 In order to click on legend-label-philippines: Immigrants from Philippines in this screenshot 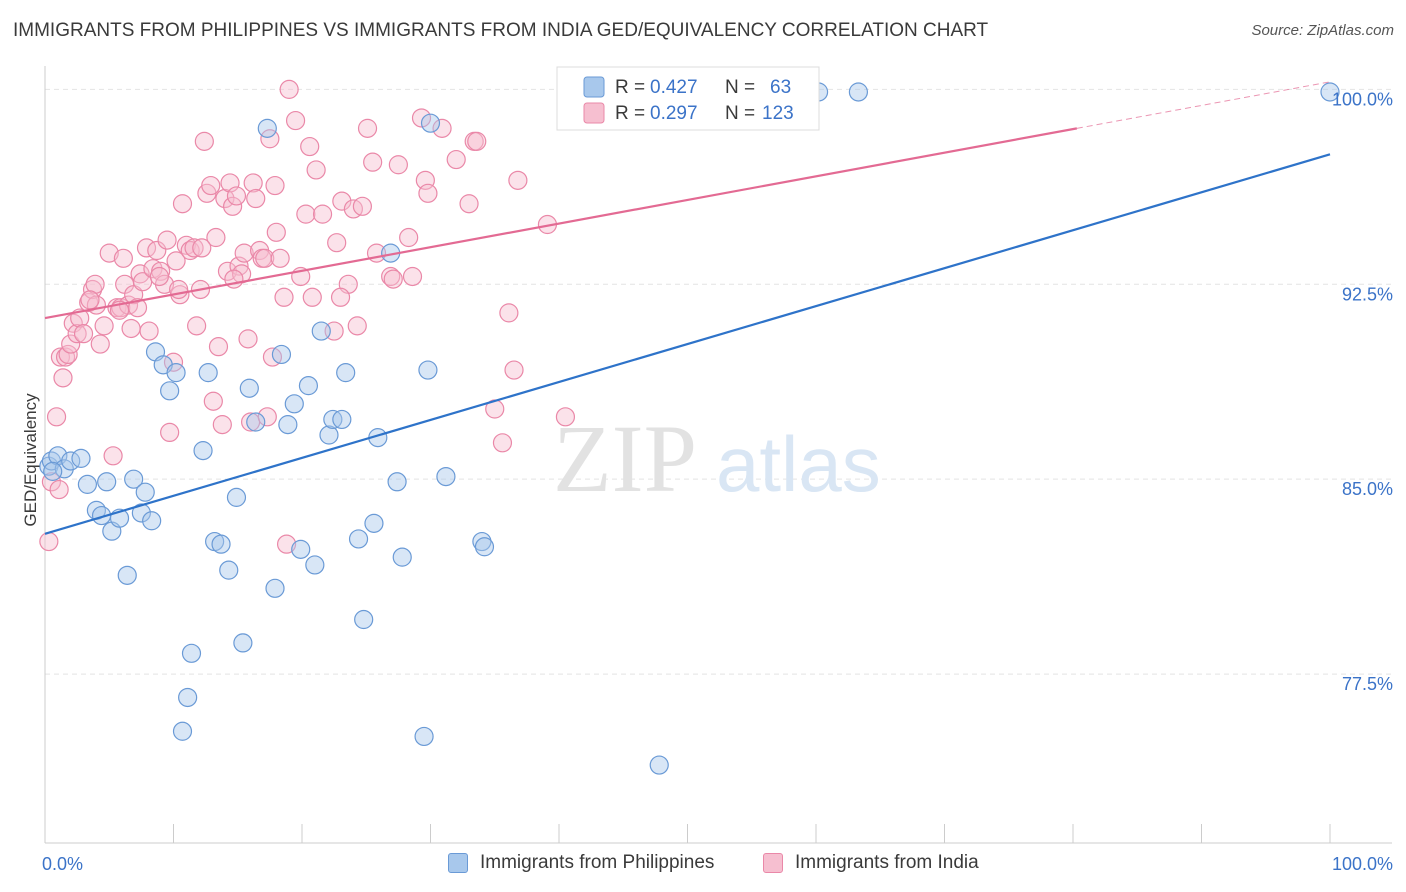, I will do `click(597, 862)`.